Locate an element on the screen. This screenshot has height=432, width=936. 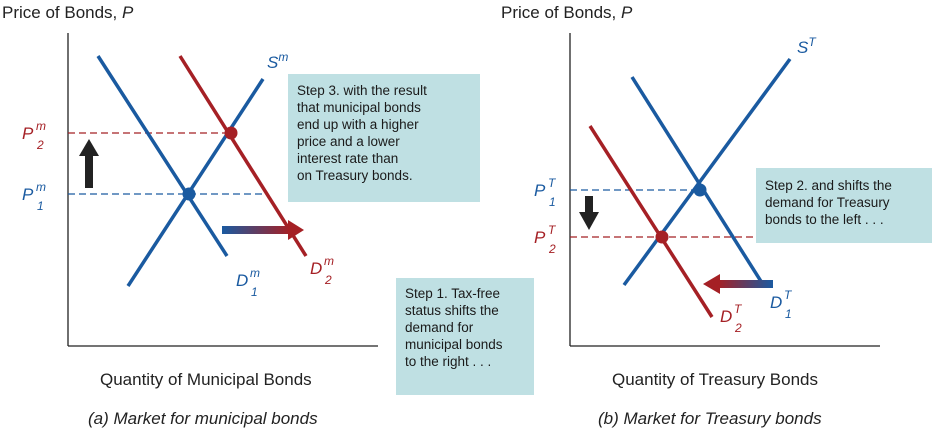
step1-line: demand for is located at coordinates (439, 327).